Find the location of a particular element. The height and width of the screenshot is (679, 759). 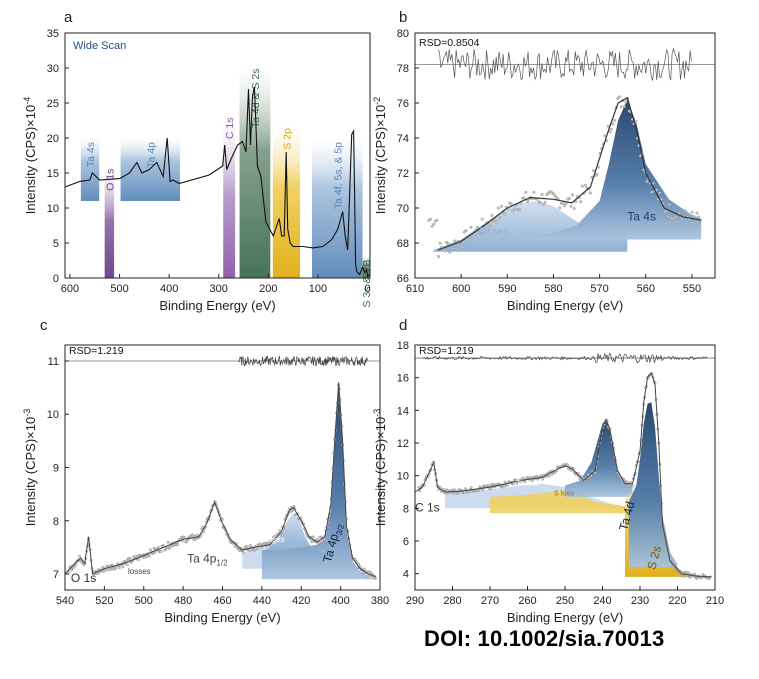

x-tick-label: 540 is located at coordinates (65, 601).